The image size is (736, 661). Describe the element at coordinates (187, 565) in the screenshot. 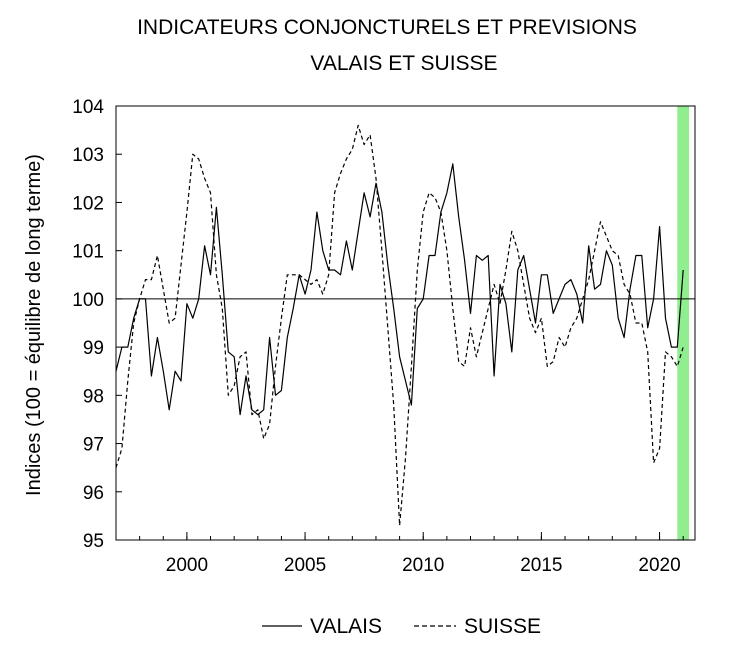

I see `x-tick-label: 2000` at that location.